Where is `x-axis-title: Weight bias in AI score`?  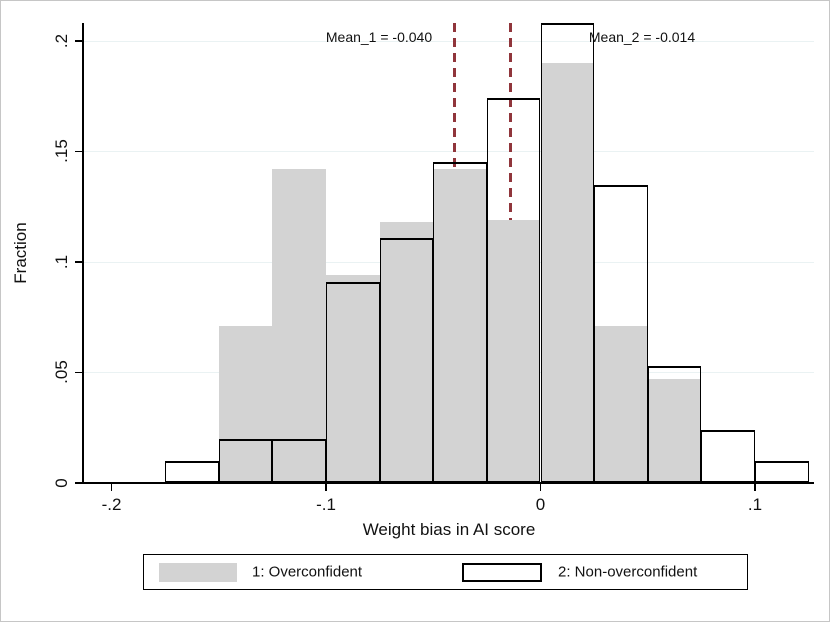
x-axis-title: Weight bias in AI score is located at coordinates (449, 529).